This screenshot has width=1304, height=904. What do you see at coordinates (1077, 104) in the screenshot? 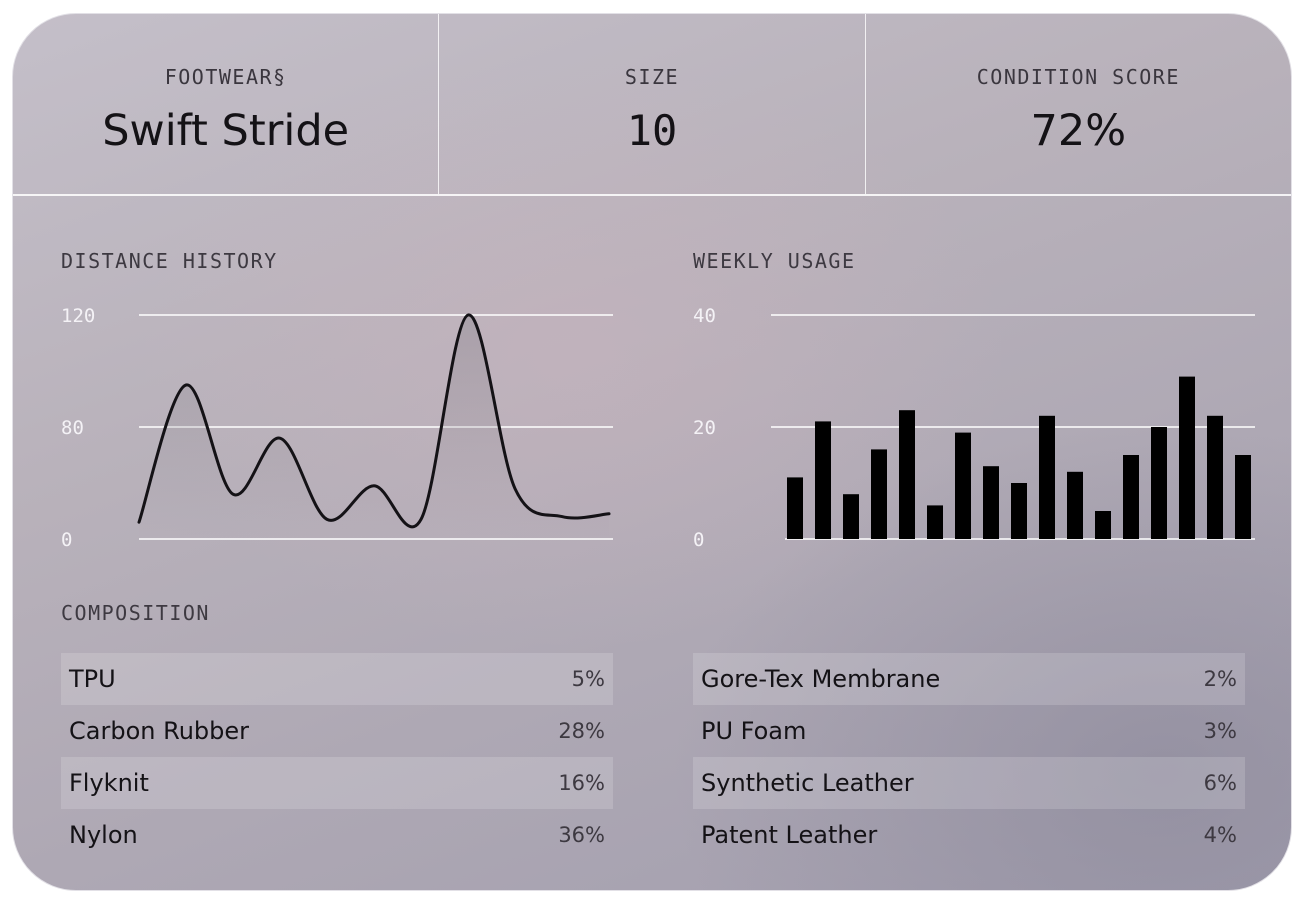
I see `condition-cell: CONDITION SCORE 72%` at bounding box center [1077, 104].